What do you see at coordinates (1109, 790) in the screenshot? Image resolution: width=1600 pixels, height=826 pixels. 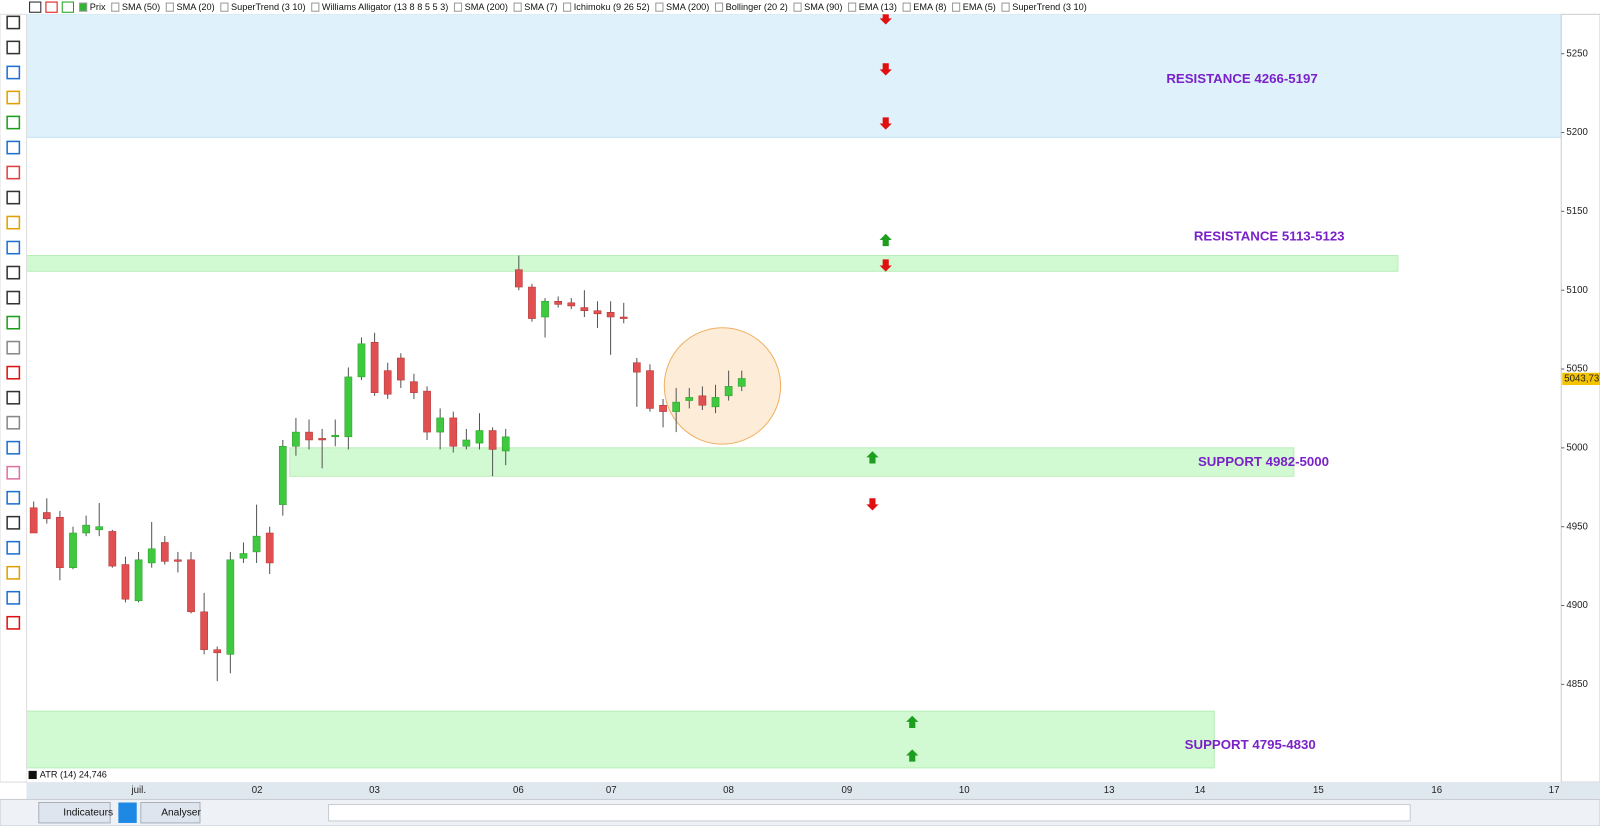 I see `x-tick-label: 13` at bounding box center [1109, 790].